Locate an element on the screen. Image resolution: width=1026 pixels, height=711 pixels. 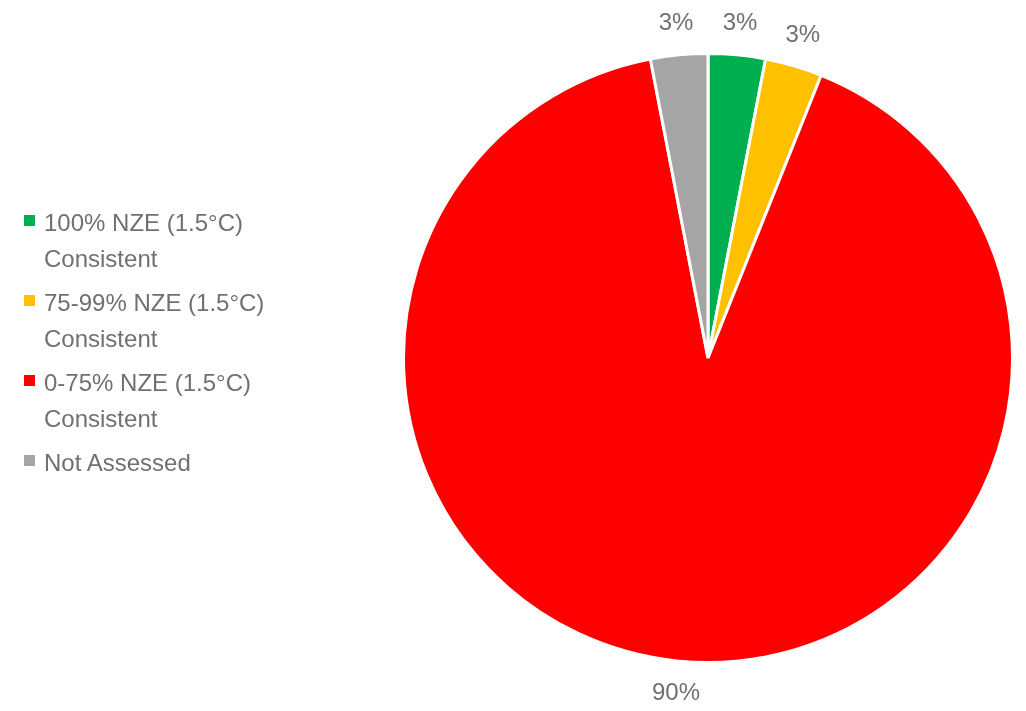
data-label: 90% is located at coordinates (676, 691).